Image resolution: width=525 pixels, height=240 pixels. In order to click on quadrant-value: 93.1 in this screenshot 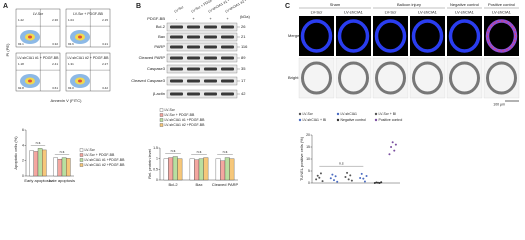, I will do `click(21, 44)`.